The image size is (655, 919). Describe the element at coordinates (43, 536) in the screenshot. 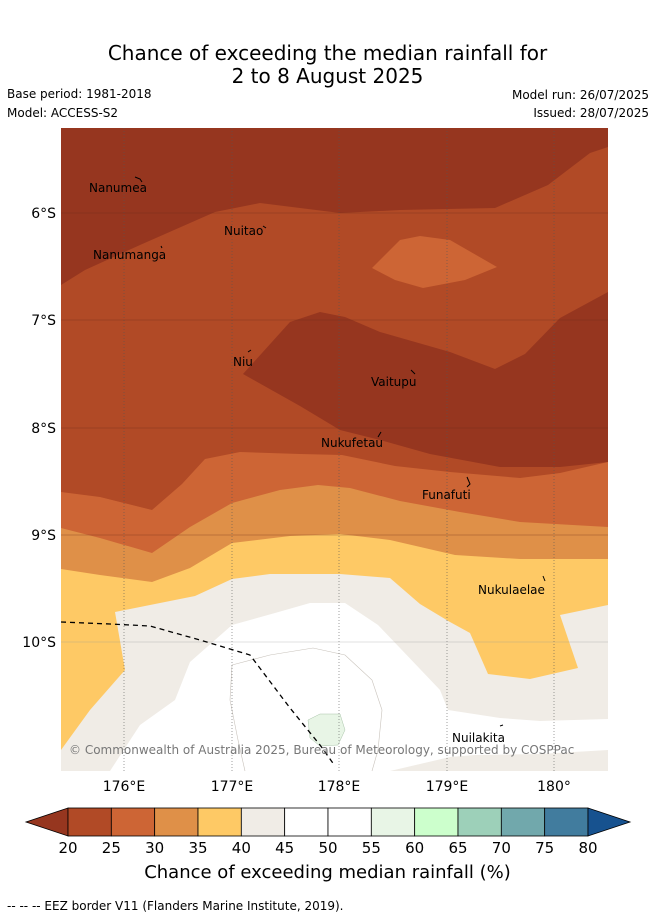

I see `lat-label: 9°S` at that location.